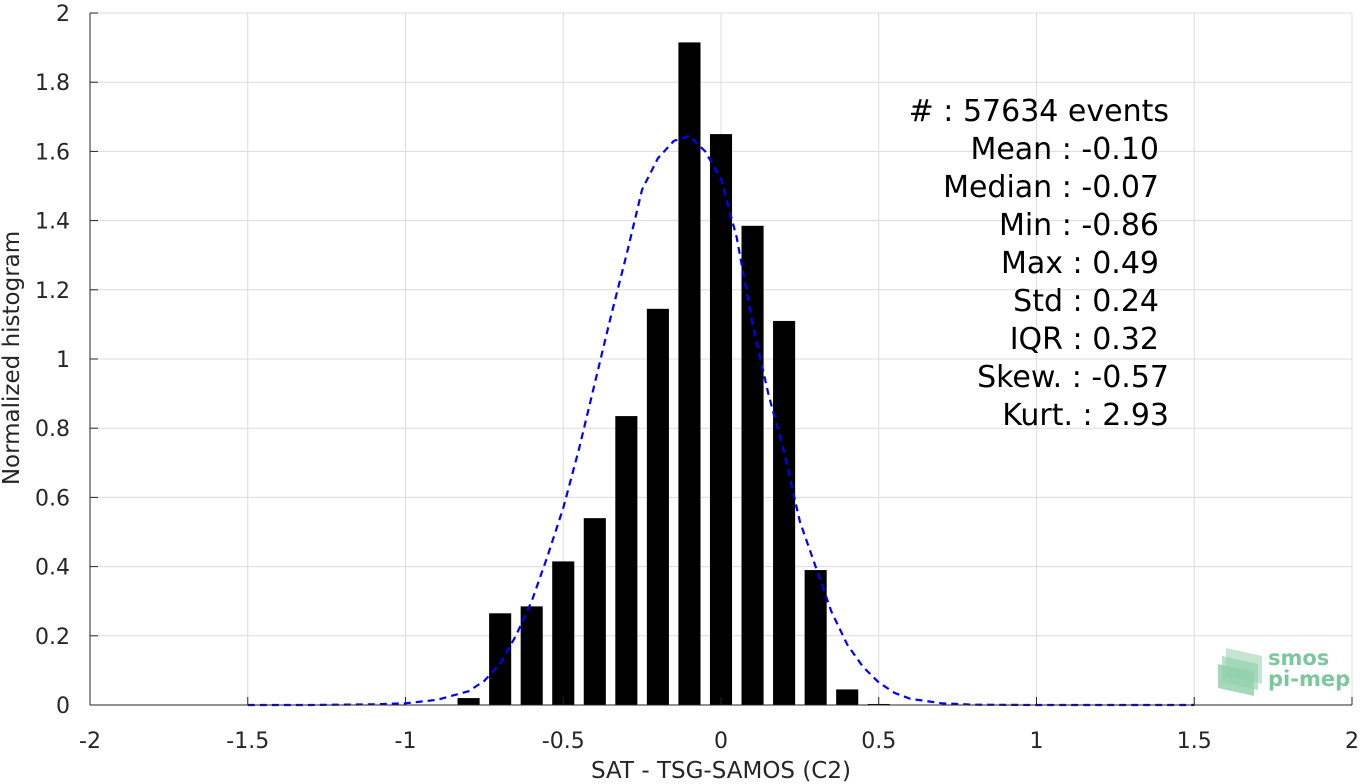 The height and width of the screenshot is (784, 1366). I want to click on smos-pimep-logo: smos pi-mep, so click(1284, 671).